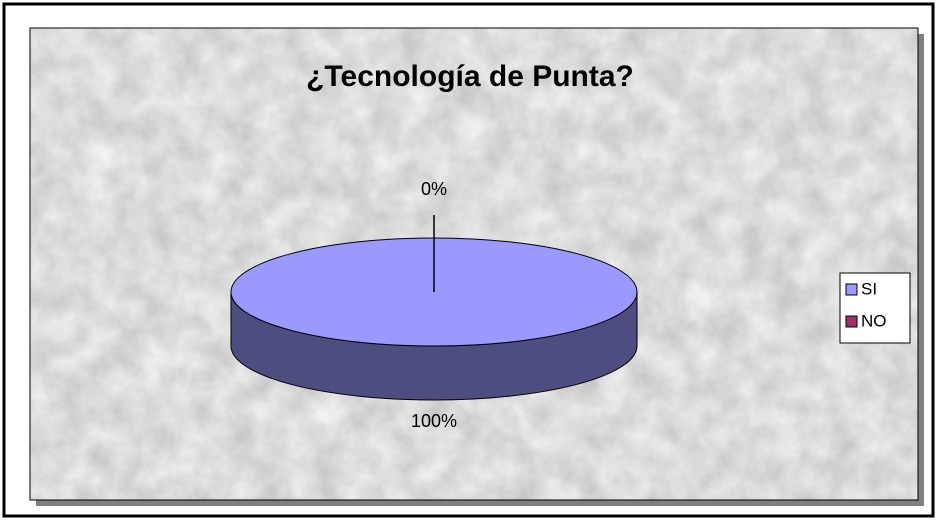 The image size is (937, 520). I want to click on data-label: 0%, so click(434, 189).